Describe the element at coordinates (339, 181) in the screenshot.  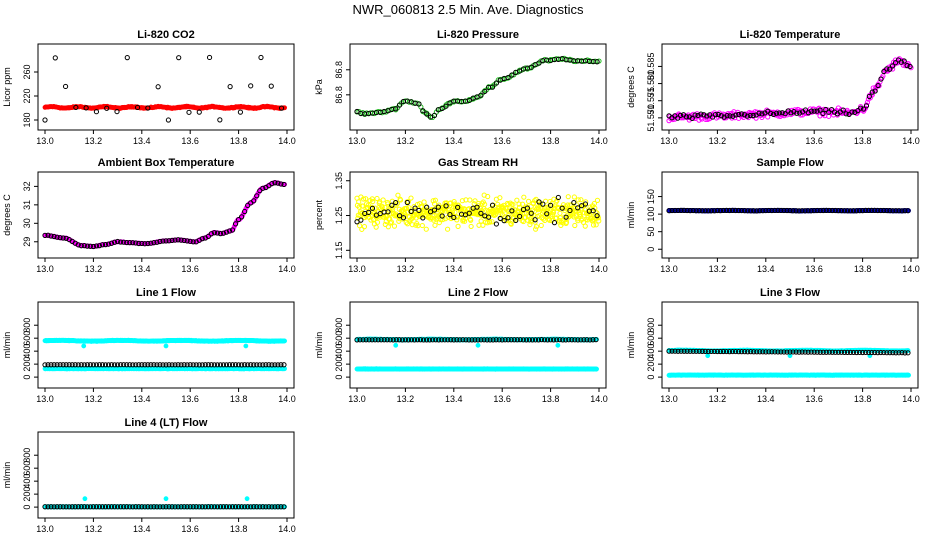
I see `y-tick-label: 1.35` at that location.